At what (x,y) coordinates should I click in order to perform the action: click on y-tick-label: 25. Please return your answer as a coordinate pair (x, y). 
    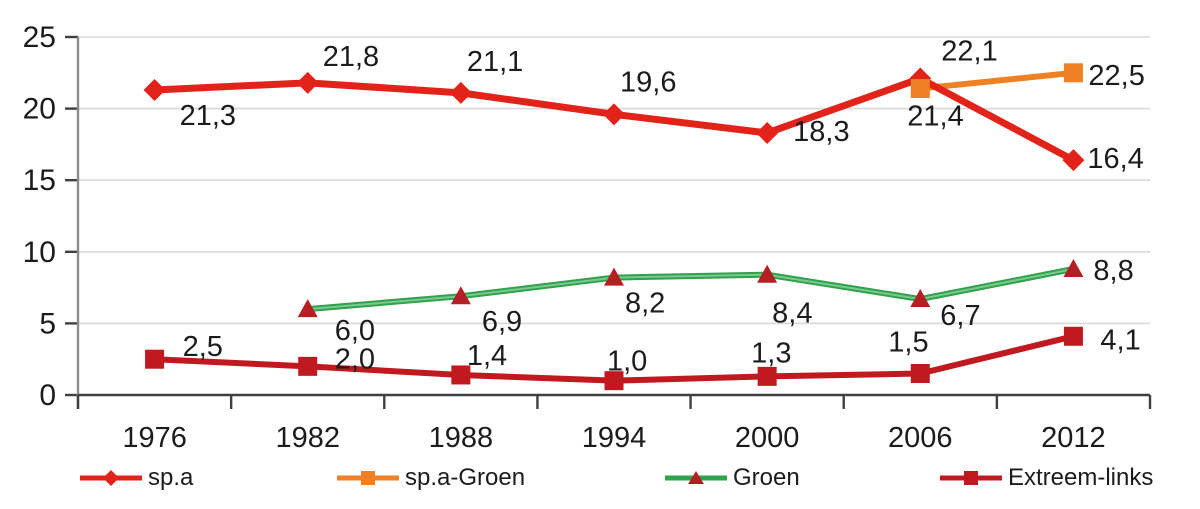
    Looking at the image, I should click on (39, 37).